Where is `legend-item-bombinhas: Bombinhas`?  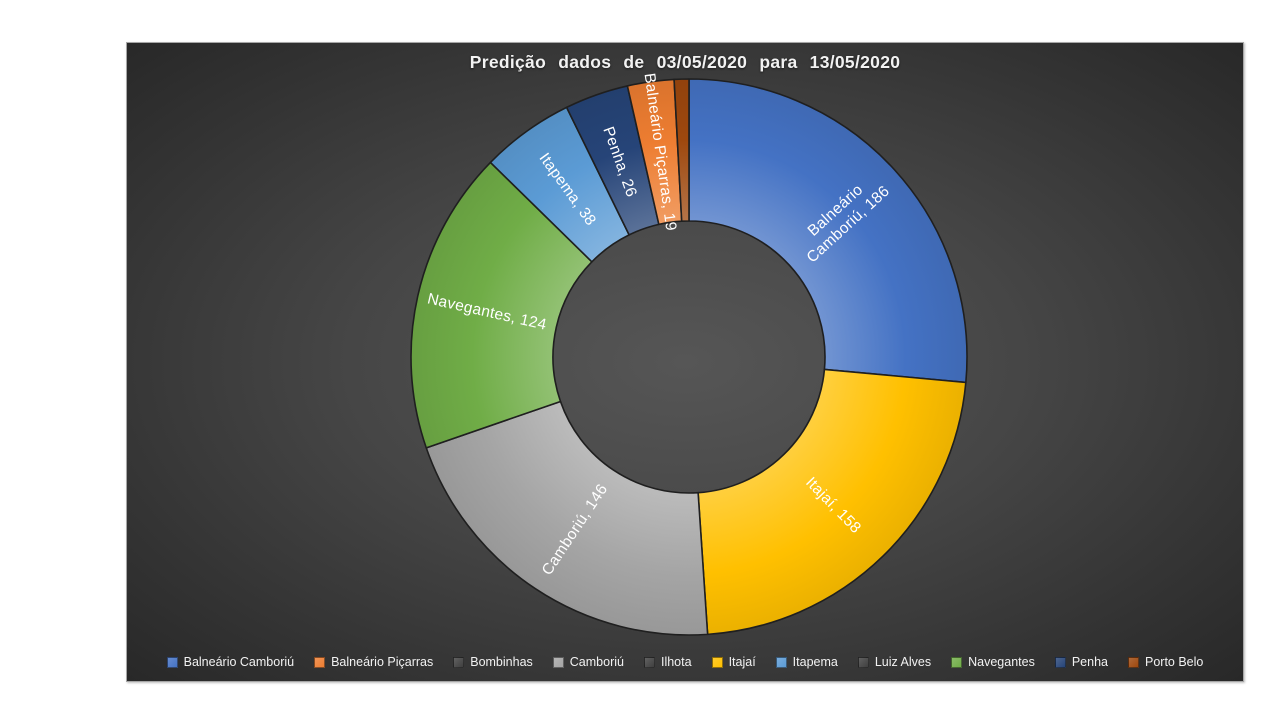
legend-item-bombinhas: Bombinhas is located at coordinates (493, 662).